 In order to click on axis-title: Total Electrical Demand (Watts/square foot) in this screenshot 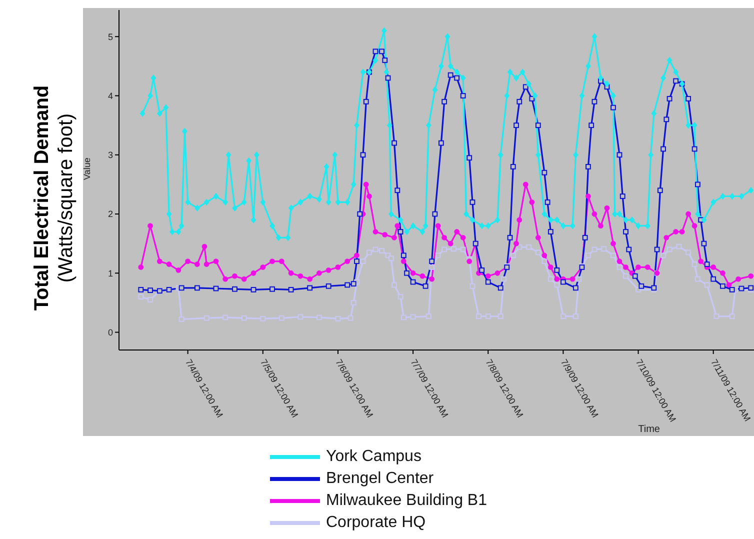, I will do `click(43, 223)`.